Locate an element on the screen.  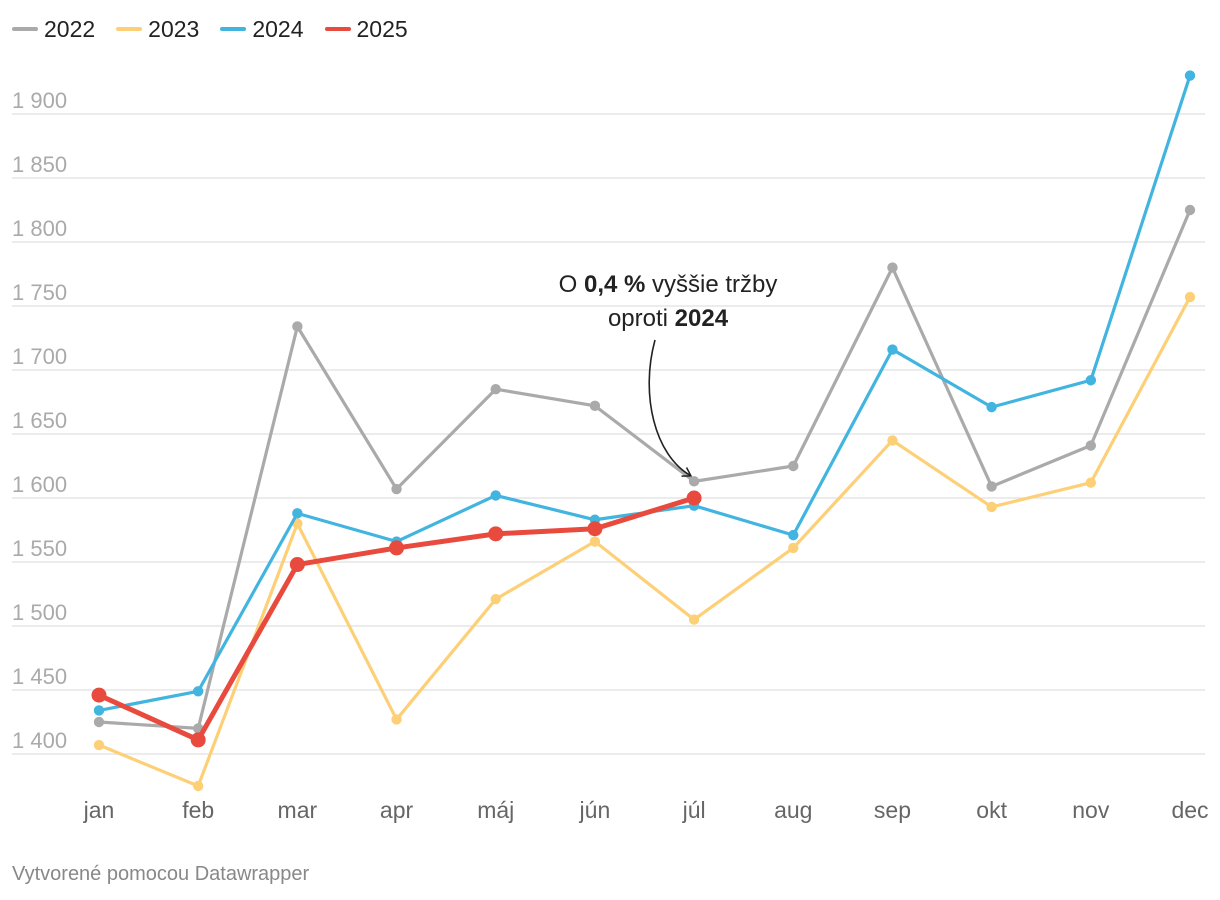
y-tick-label: 1 550 is located at coordinates (39, 548).